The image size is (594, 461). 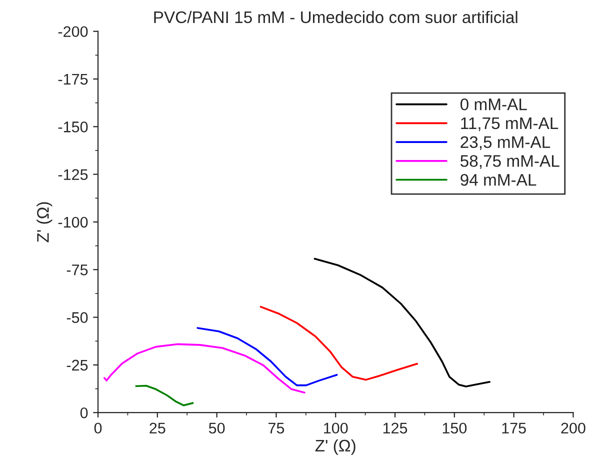 What do you see at coordinates (84, 412) in the screenshot?
I see `y-tick-label: 0` at bounding box center [84, 412].